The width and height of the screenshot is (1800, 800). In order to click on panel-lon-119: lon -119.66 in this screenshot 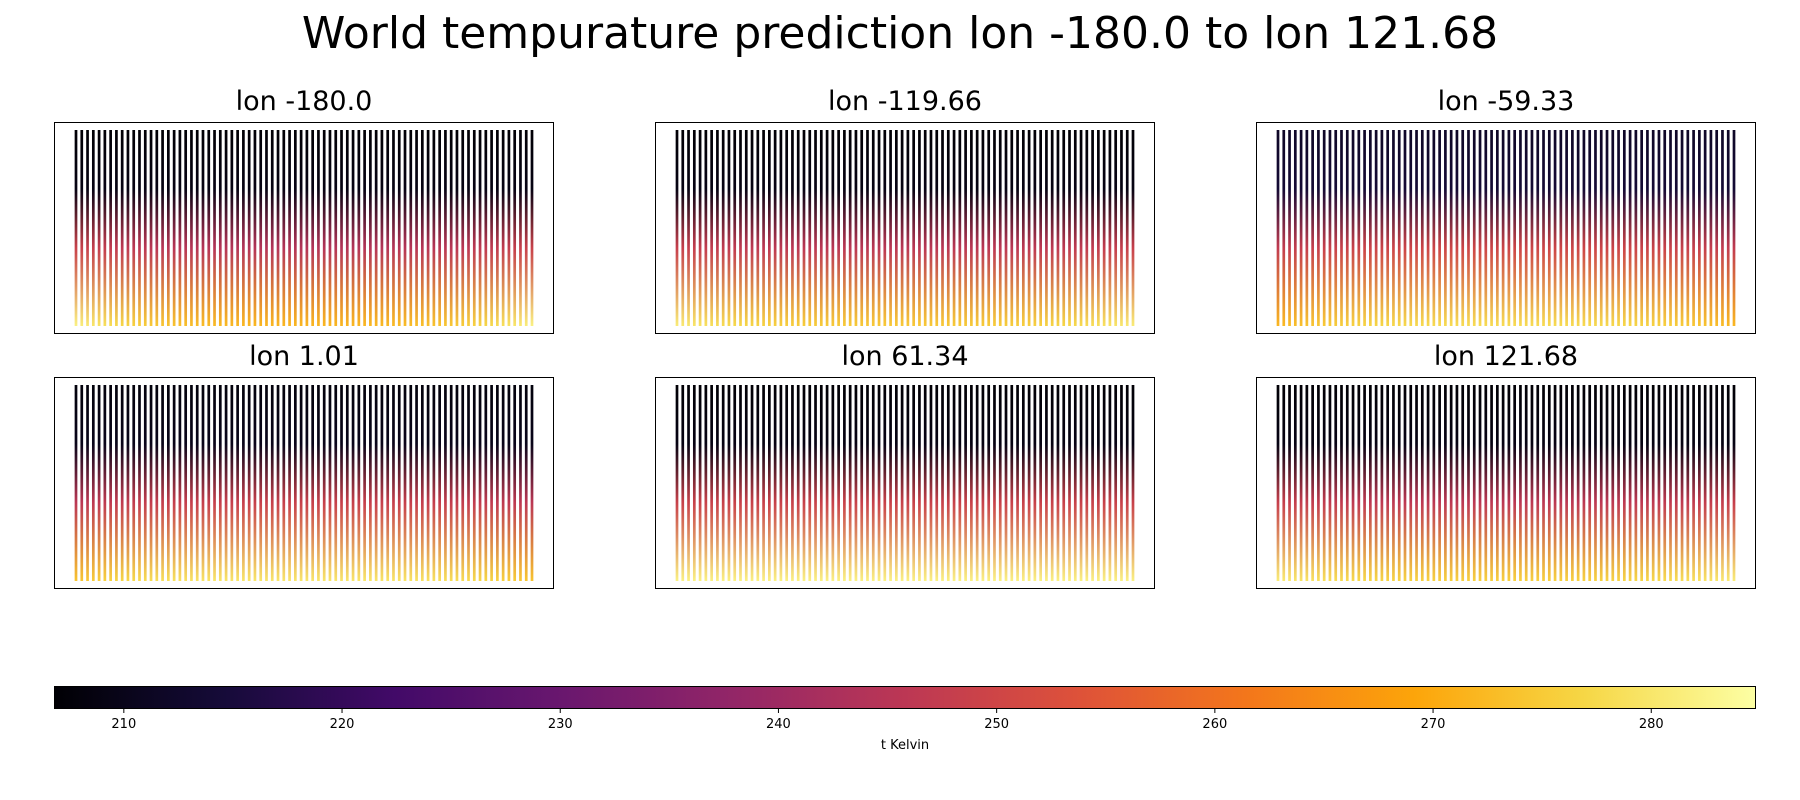, I will do `click(905, 210)`.